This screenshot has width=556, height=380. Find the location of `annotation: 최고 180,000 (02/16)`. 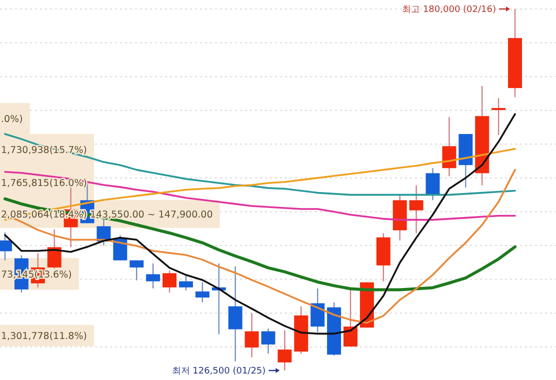

annotation: 최고 180,000 (02/16) is located at coordinates (449, 10).